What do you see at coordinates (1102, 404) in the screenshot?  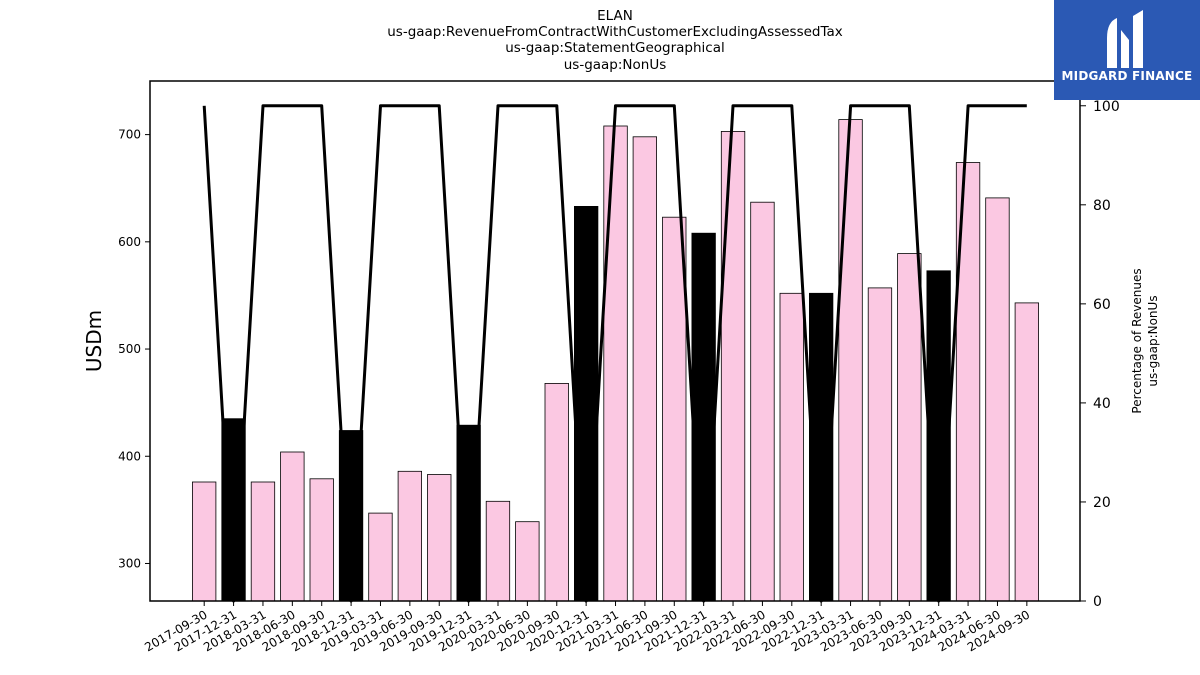 I see `y-right-tick-label: 40` at bounding box center [1102, 404].